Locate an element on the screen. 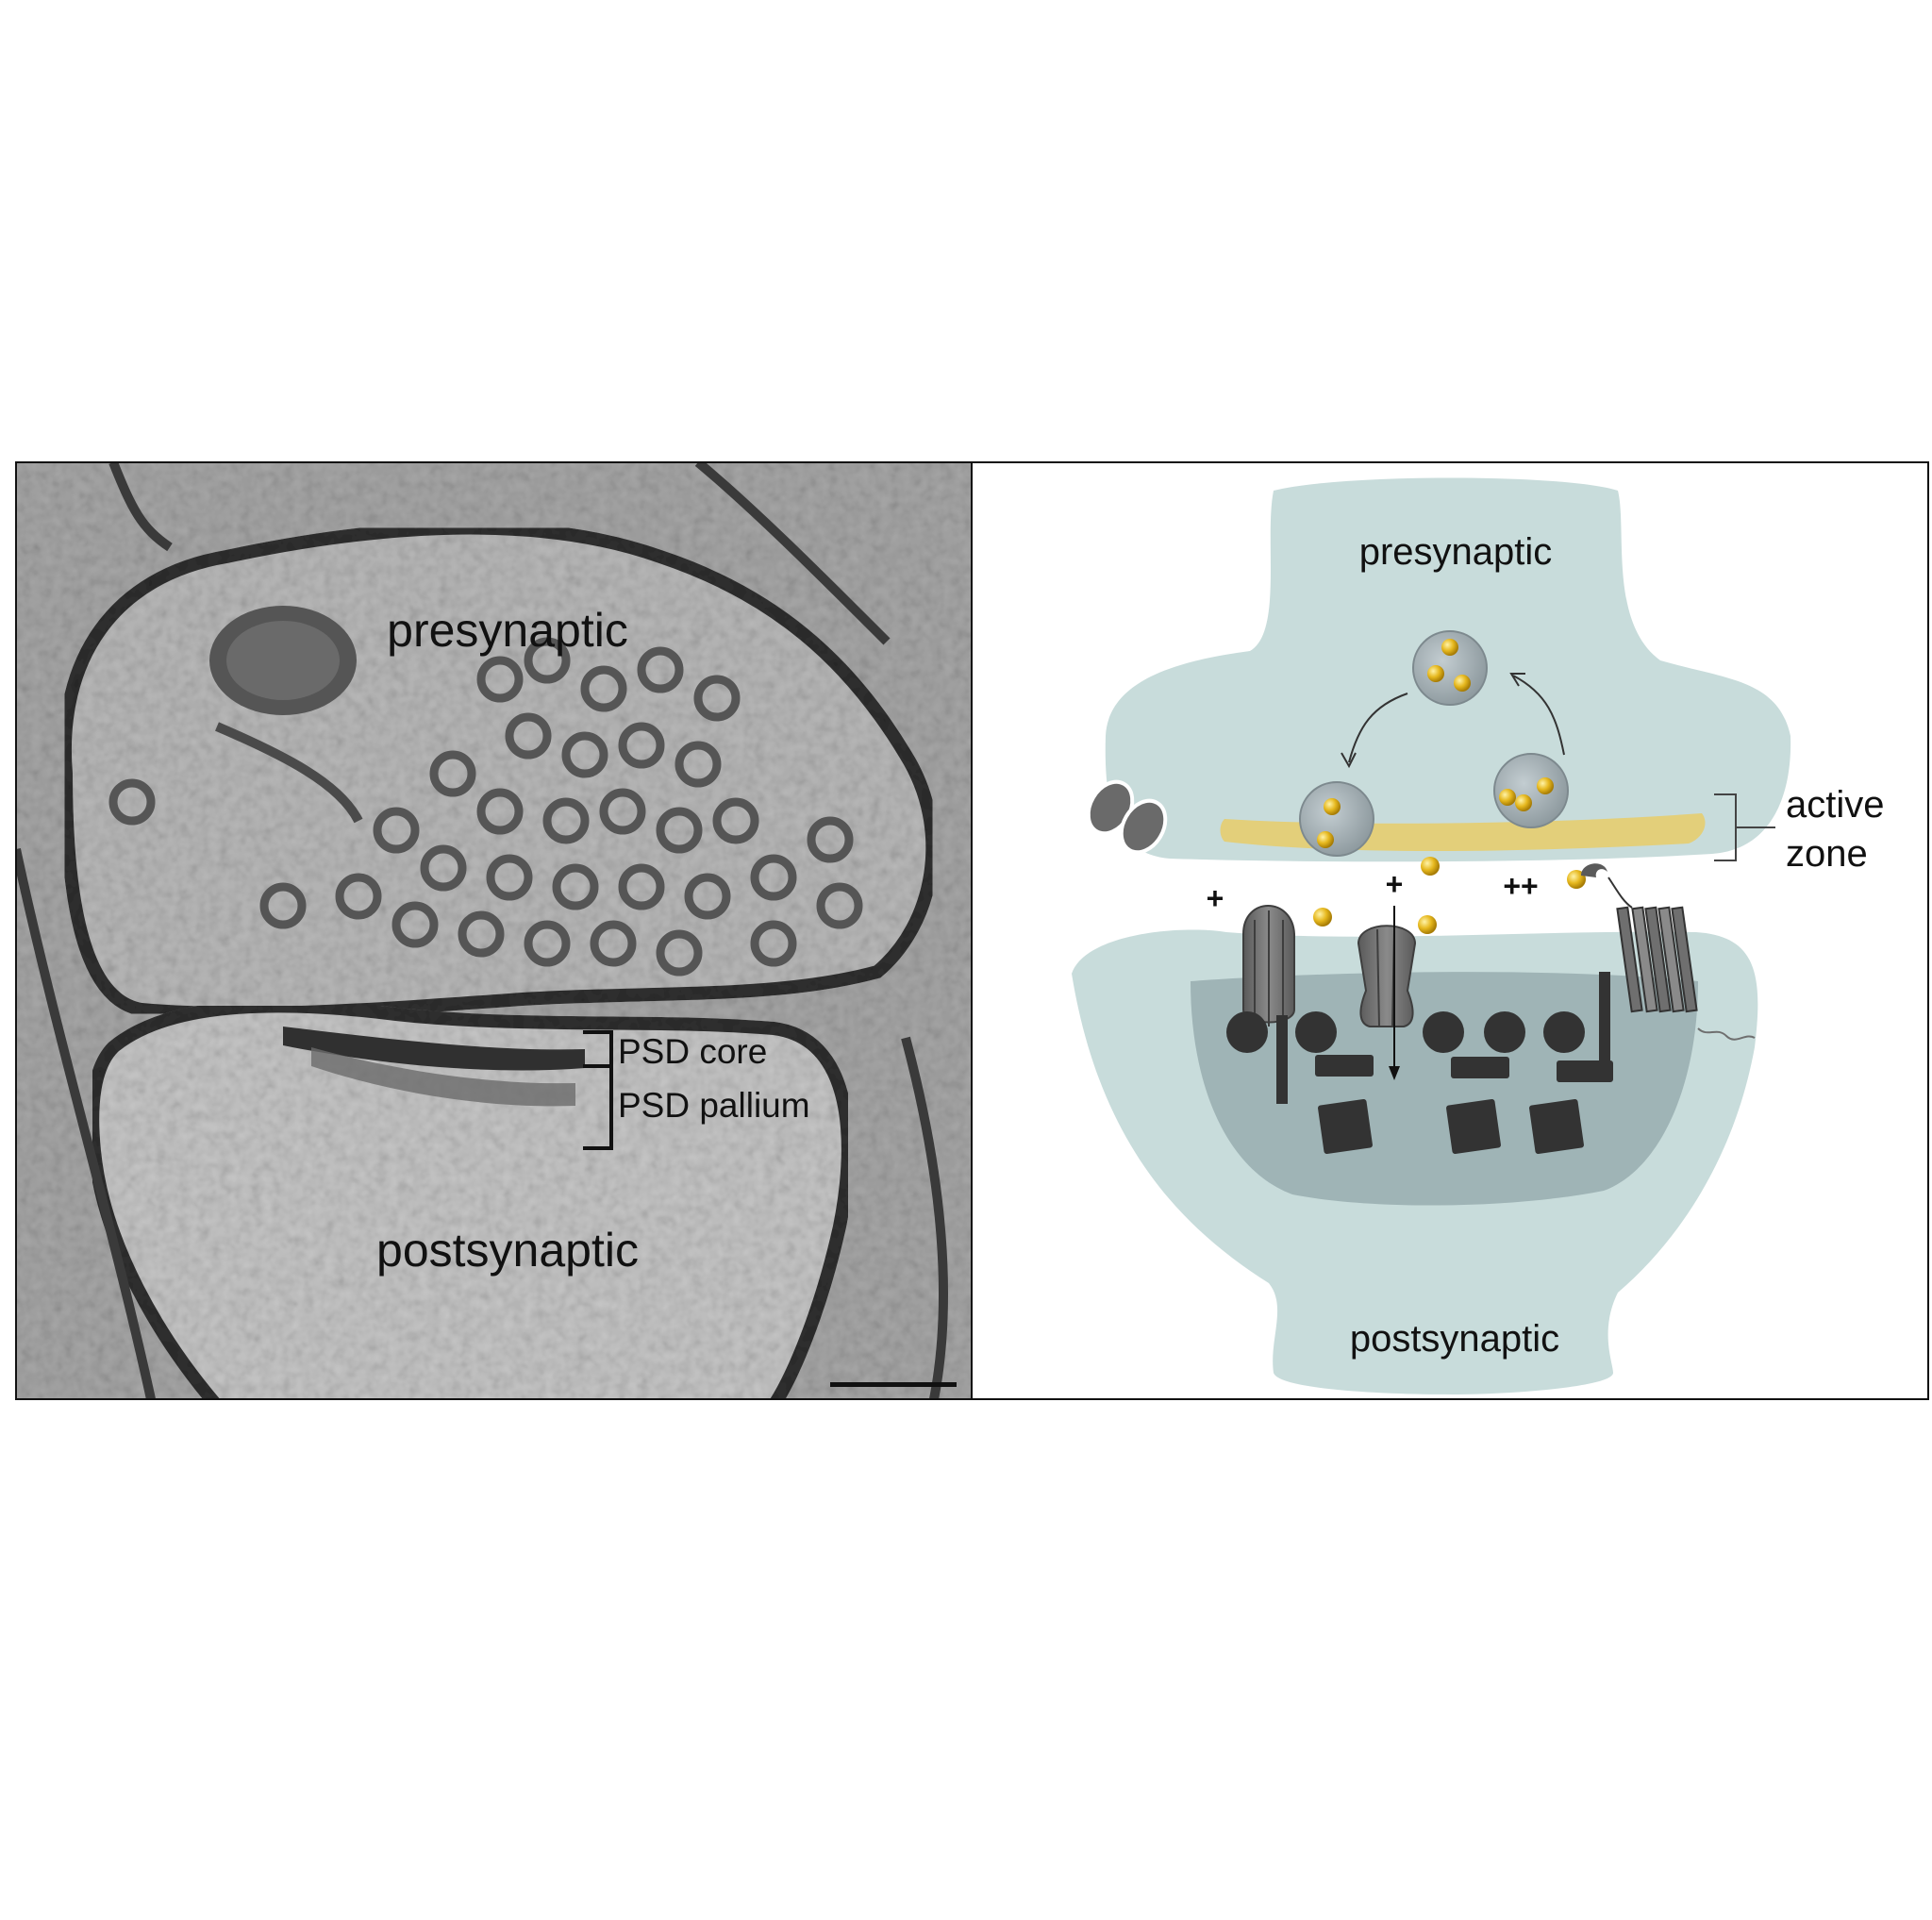 The image size is (1932, 1920). vesicle-right is located at coordinates (1531, 790).